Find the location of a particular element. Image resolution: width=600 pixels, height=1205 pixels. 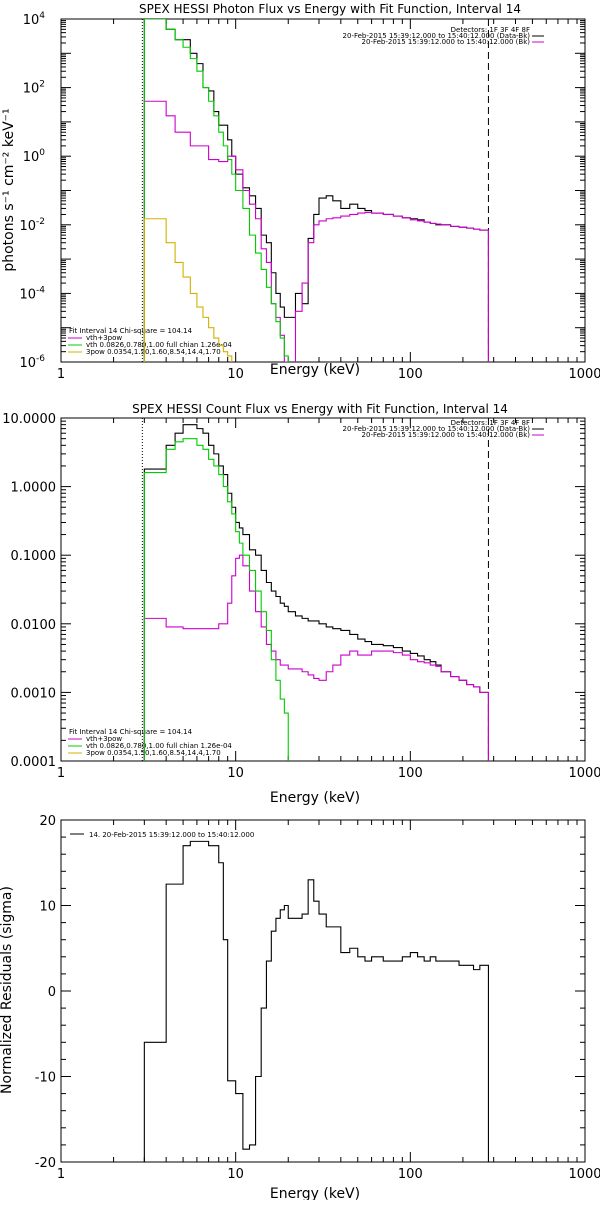

residuals-ytick-label: 10 is located at coordinates (47, 907).